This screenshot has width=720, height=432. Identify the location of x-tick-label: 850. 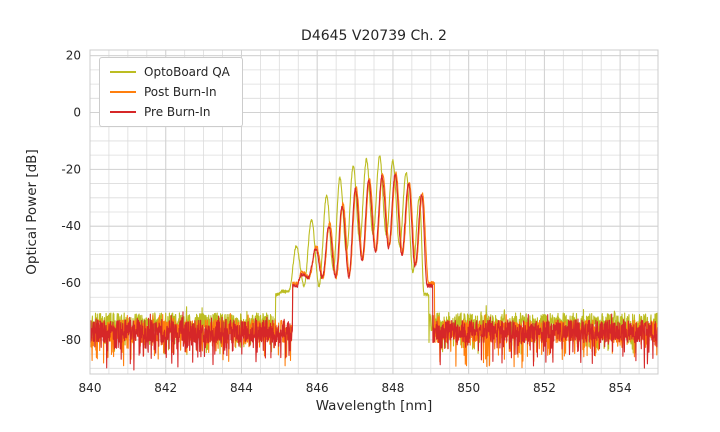
(468, 388).